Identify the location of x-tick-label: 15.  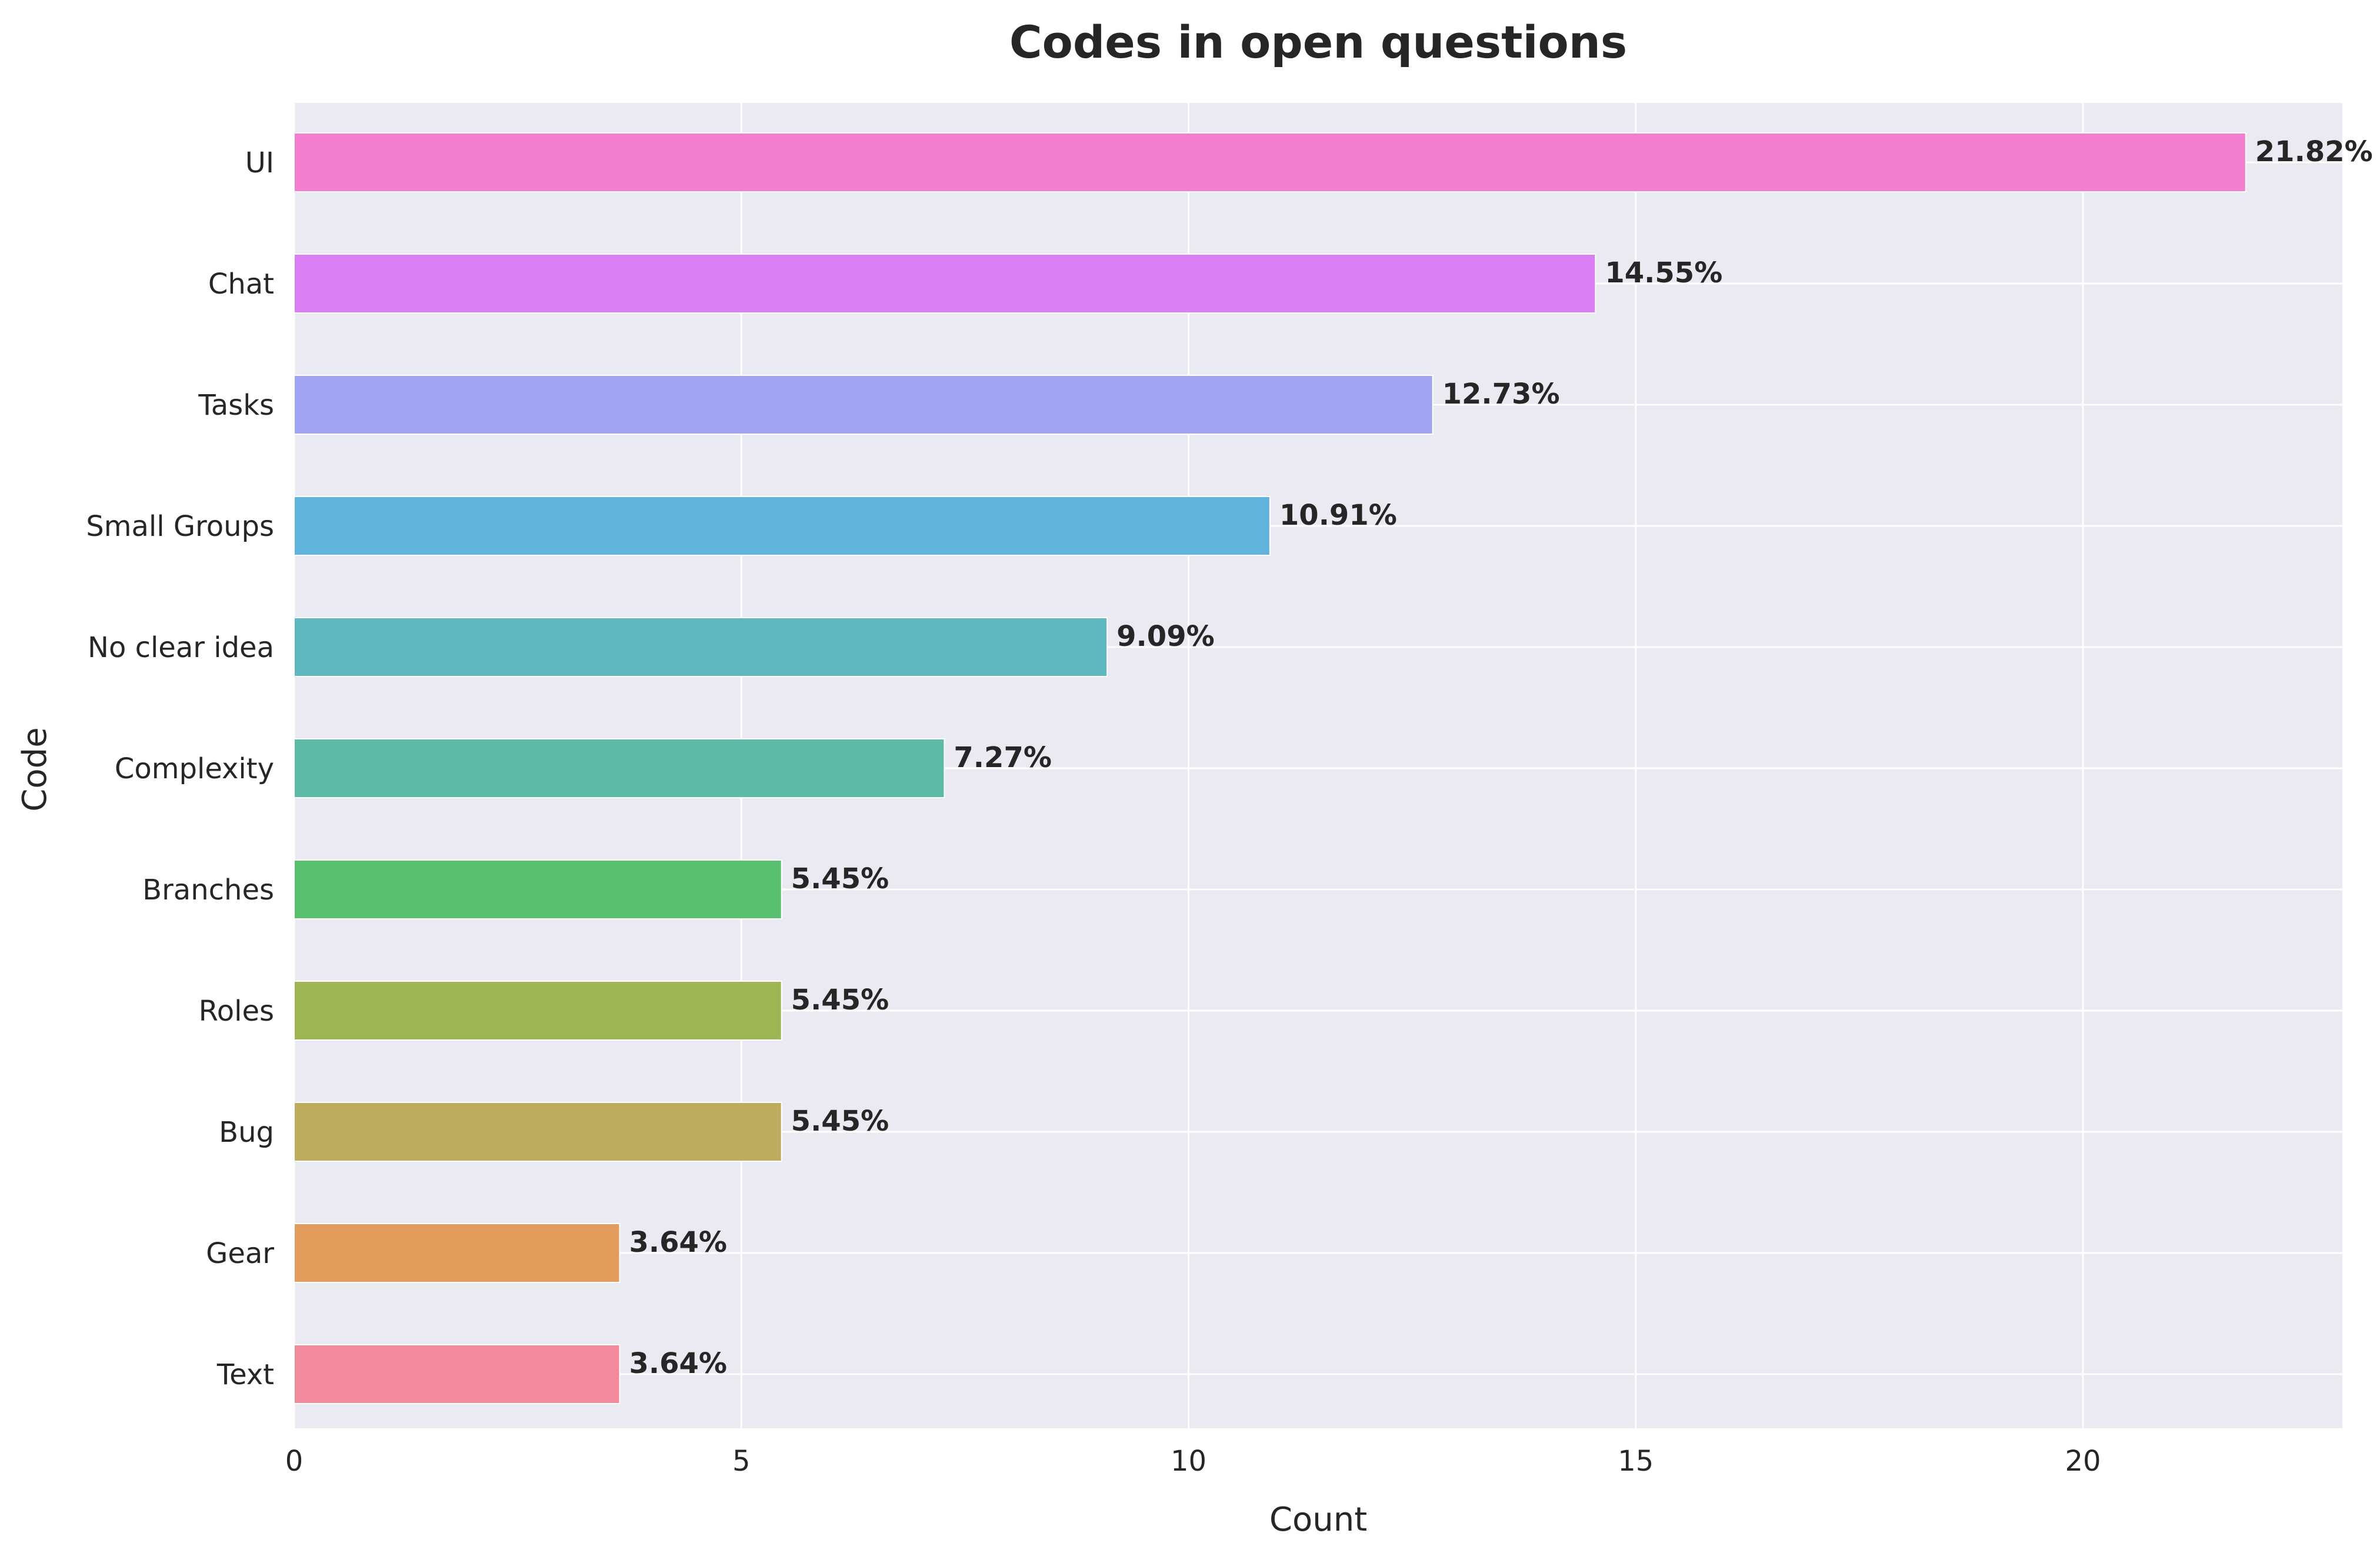
(1636, 1461).